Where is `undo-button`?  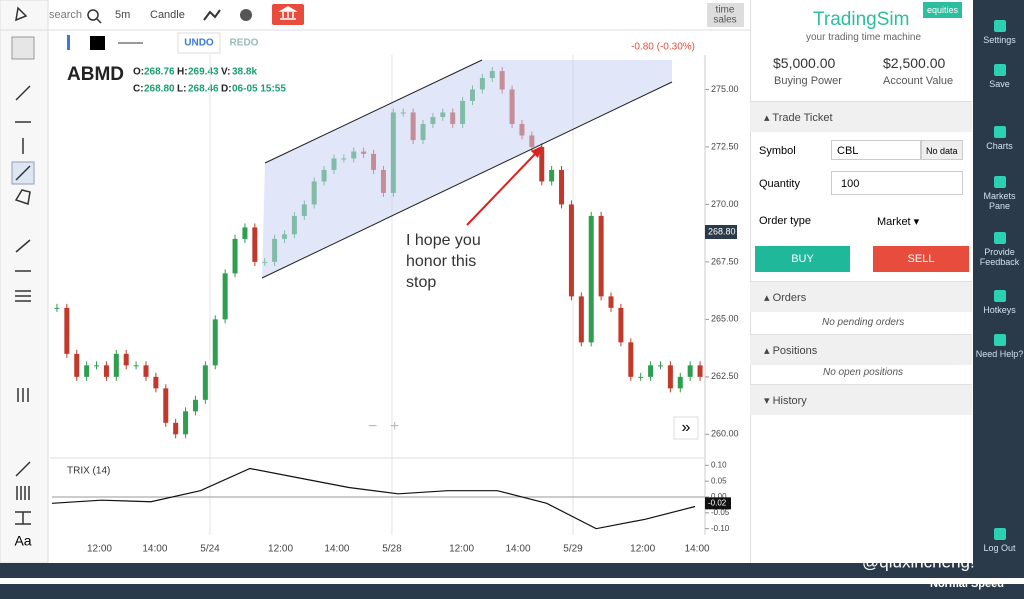 undo-button is located at coordinates (199, 43).